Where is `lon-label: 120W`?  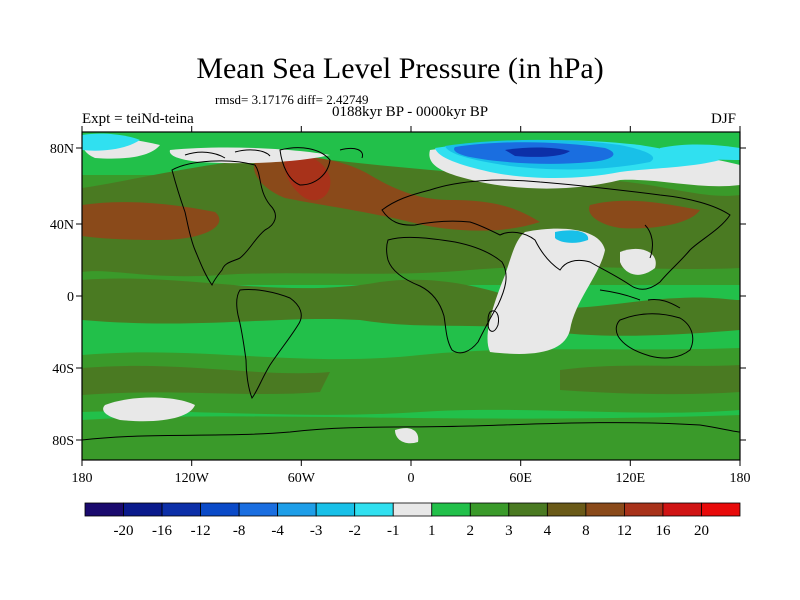 lon-label: 120W is located at coordinates (192, 478).